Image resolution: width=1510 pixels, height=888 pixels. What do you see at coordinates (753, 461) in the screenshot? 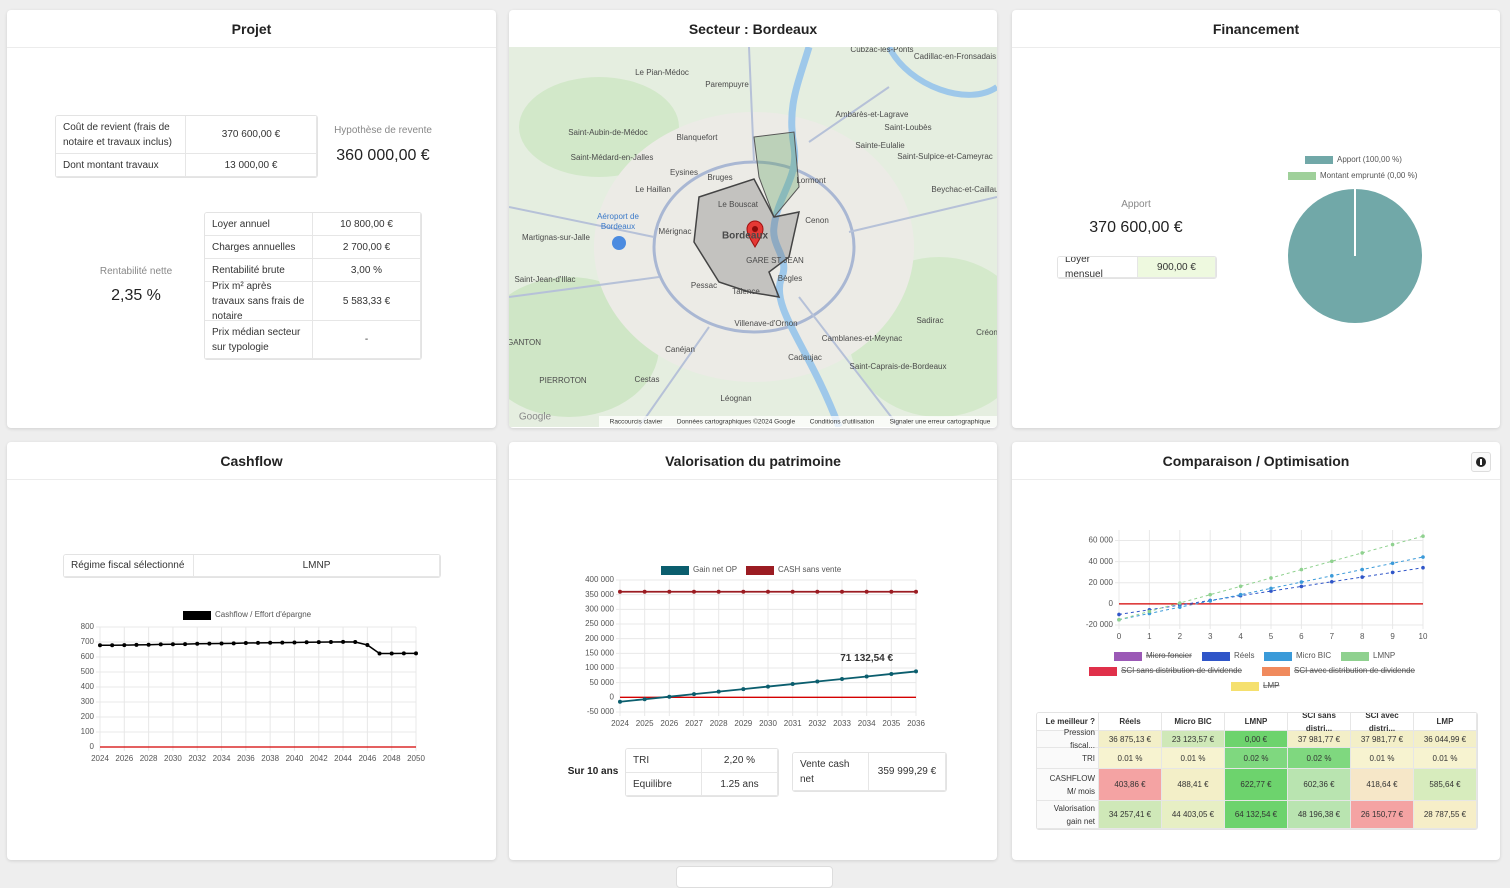
I see `panel-title: Valorisation du patrimoine` at bounding box center [753, 461].